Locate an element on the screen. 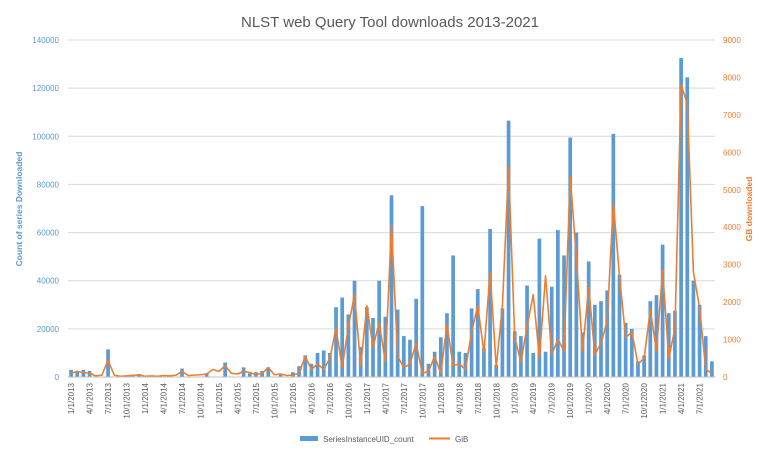 The height and width of the screenshot is (455, 768). x-tick-label: 10/1/2015 is located at coordinates (274, 400).